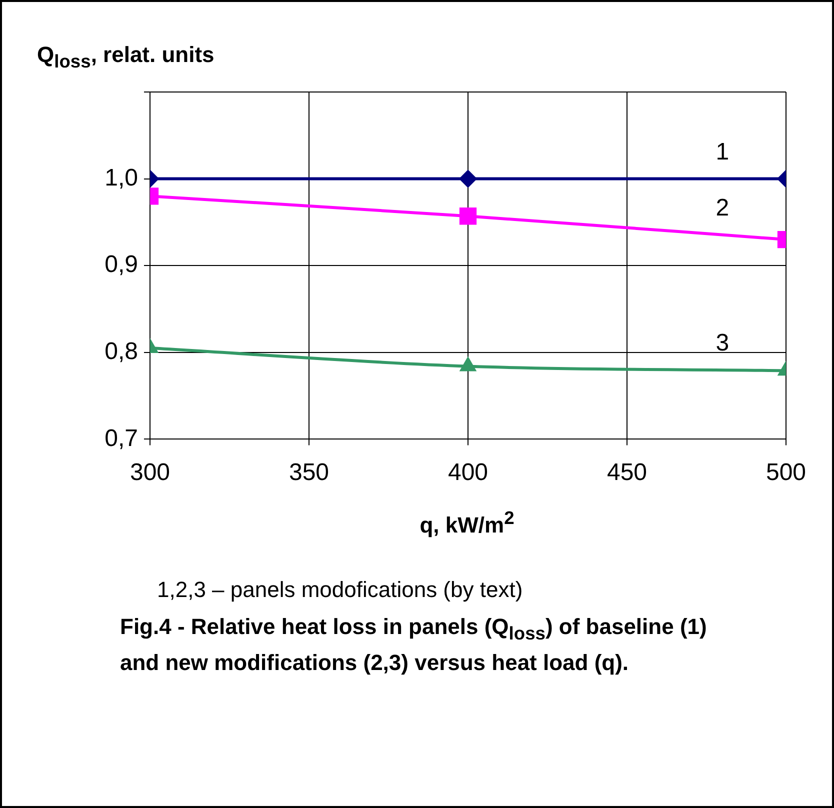 The width and height of the screenshot is (834, 808). Describe the element at coordinates (150, 472) in the screenshot. I see `x-tick-label: 300` at that location.